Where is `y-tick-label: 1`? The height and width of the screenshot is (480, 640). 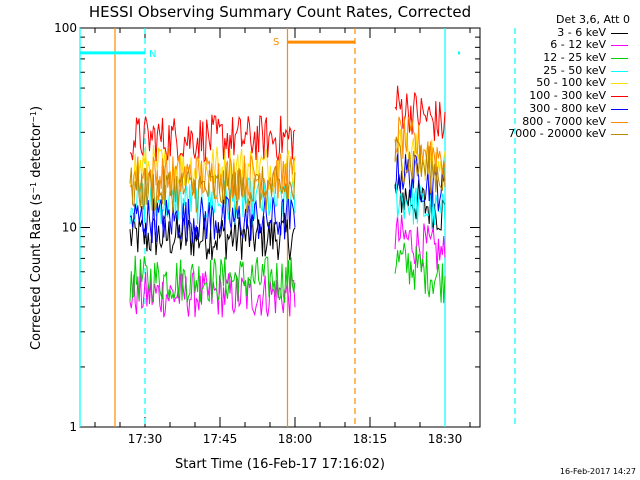
y-tick-label: 1 is located at coordinates (73, 427).